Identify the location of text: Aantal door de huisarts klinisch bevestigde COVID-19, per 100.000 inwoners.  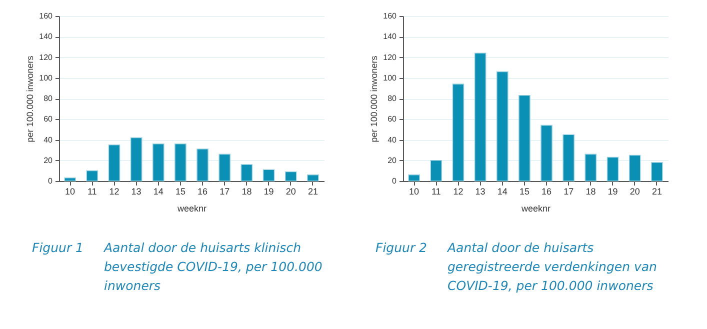
(214, 267).